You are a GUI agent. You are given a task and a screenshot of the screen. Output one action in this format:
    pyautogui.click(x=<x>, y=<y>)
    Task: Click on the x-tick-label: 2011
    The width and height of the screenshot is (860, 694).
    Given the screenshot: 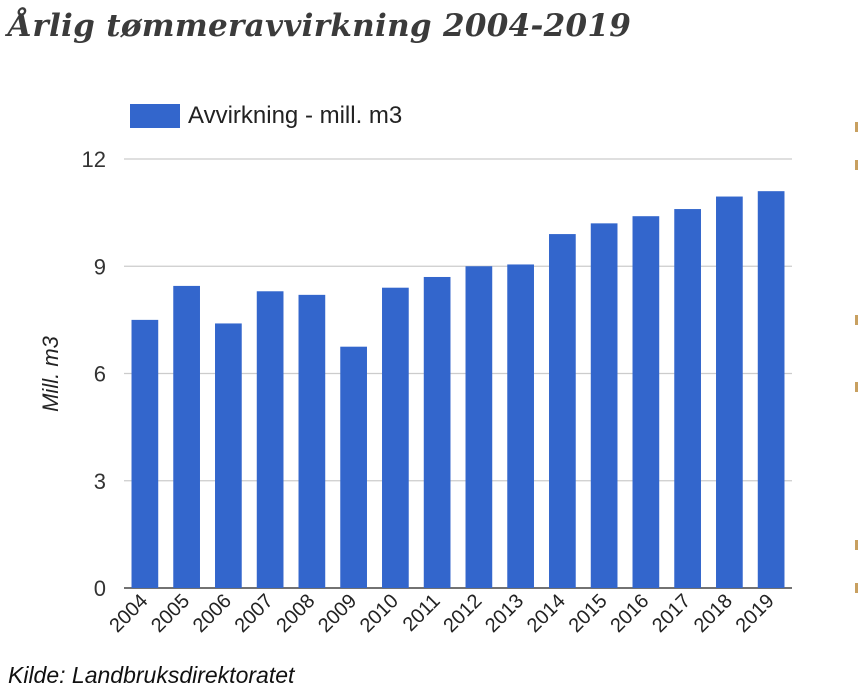 What is the action you would take?
    pyautogui.click(x=422, y=613)
    